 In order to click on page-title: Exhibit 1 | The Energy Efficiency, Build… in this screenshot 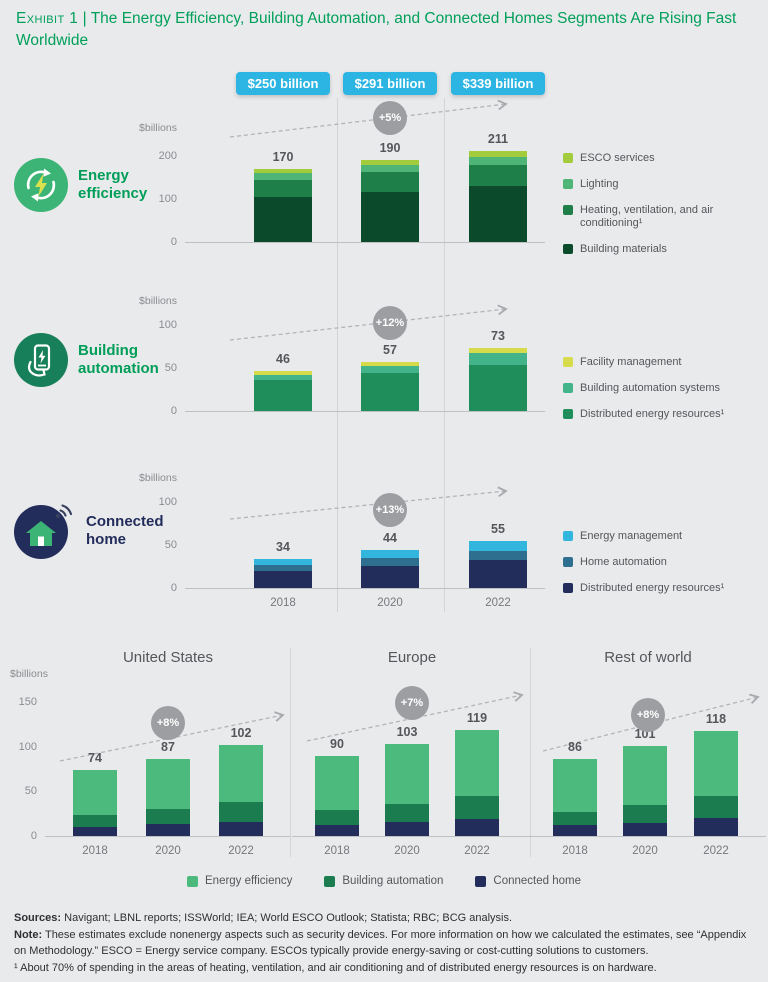, I will do `click(385, 30)`.